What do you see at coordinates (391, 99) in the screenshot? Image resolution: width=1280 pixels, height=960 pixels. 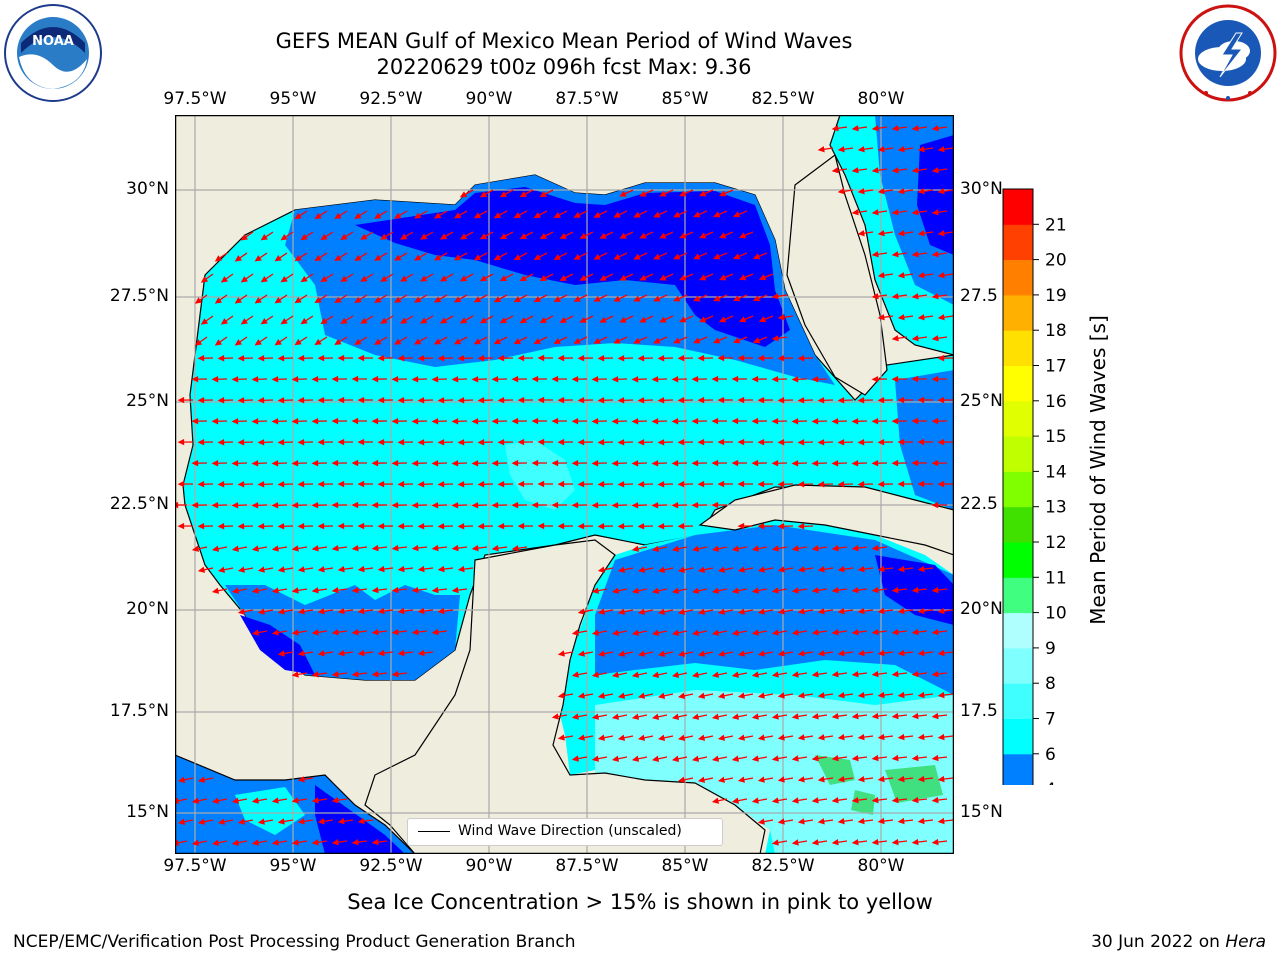 I see `lon-label-top: 92.5°W` at bounding box center [391, 99].